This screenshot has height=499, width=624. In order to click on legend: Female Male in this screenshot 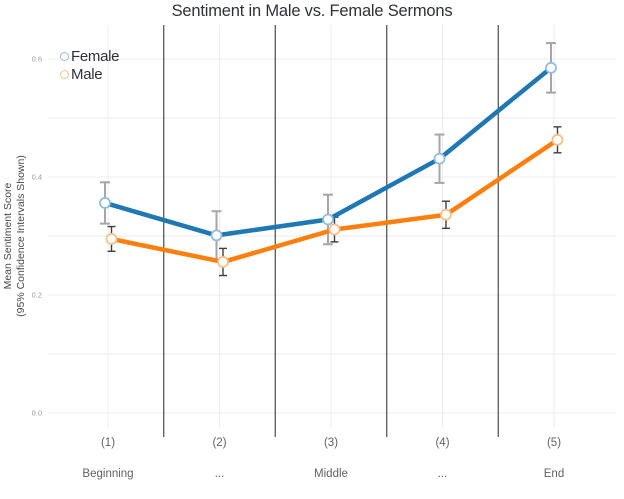, I will do `click(90, 65)`.